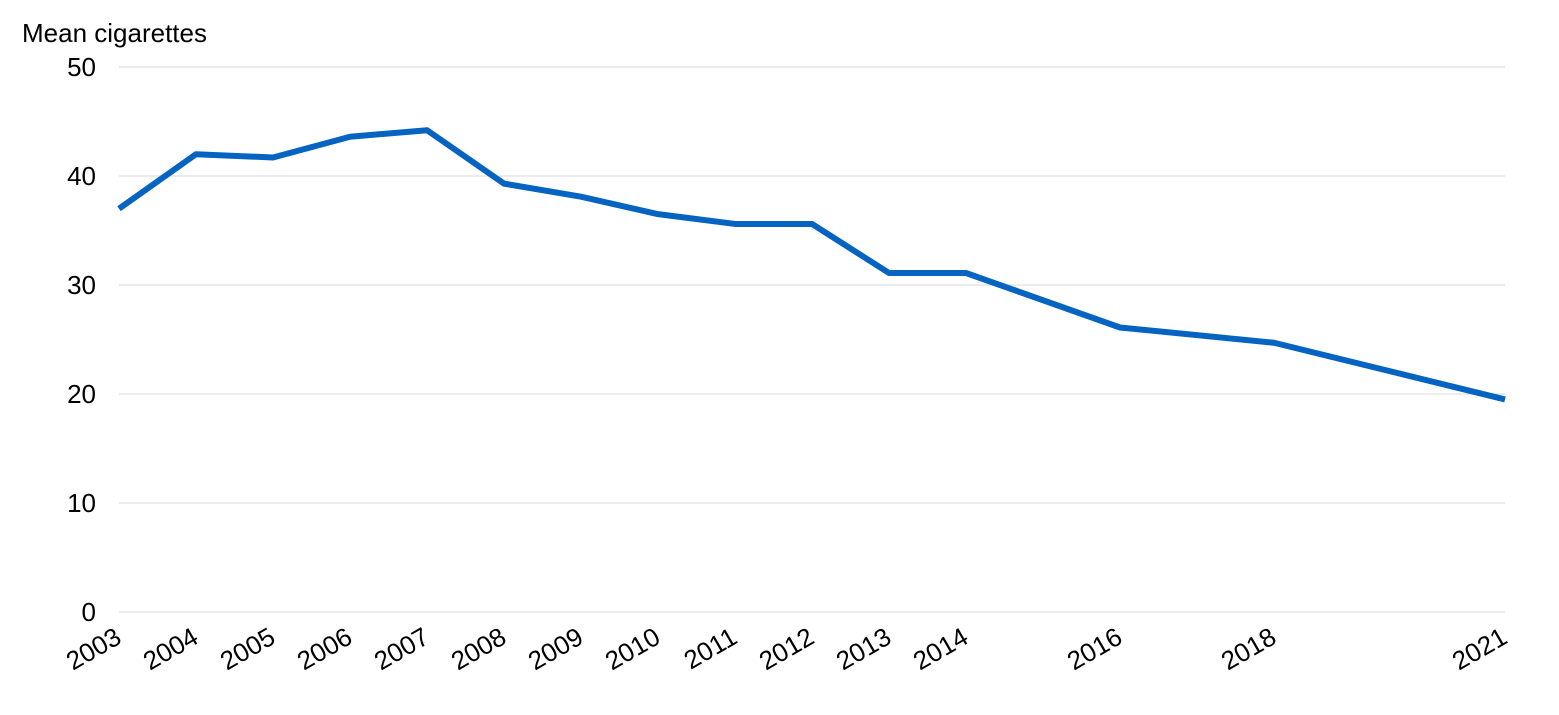 The height and width of the screenshot is (715, 1559). I want to click on x-tick-label: 2006, so click(324, 648).